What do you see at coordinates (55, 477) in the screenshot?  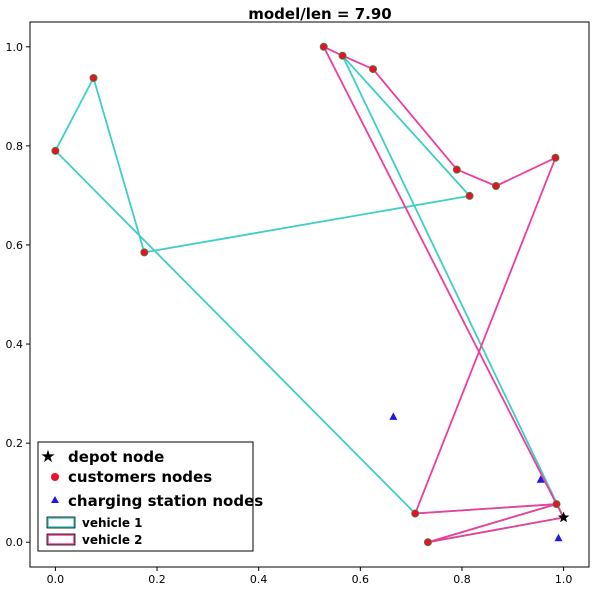 I see `legend-customer-marker` at bounding box center [55, 477].